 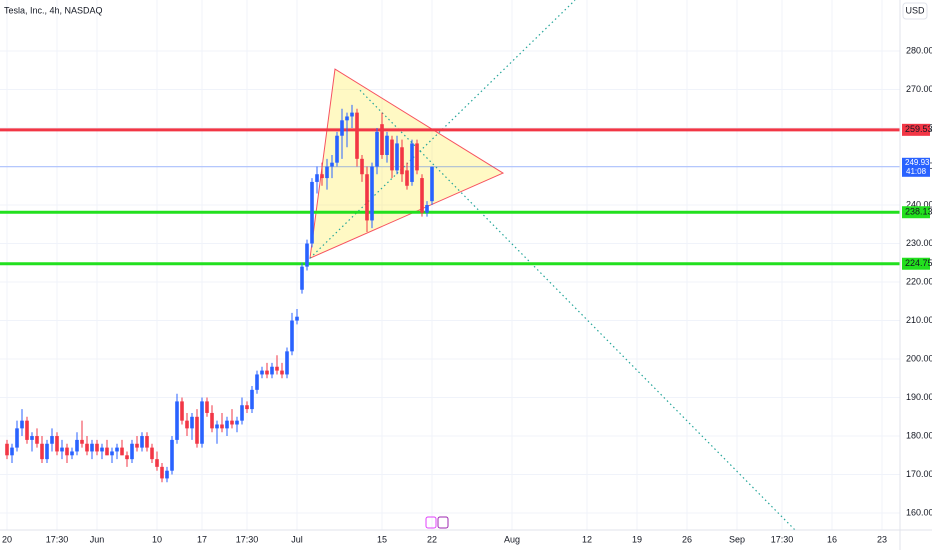 I want to click on chart-title: Tesla, Inc., 4h, NASDAQ, so click(x=53, y=10).